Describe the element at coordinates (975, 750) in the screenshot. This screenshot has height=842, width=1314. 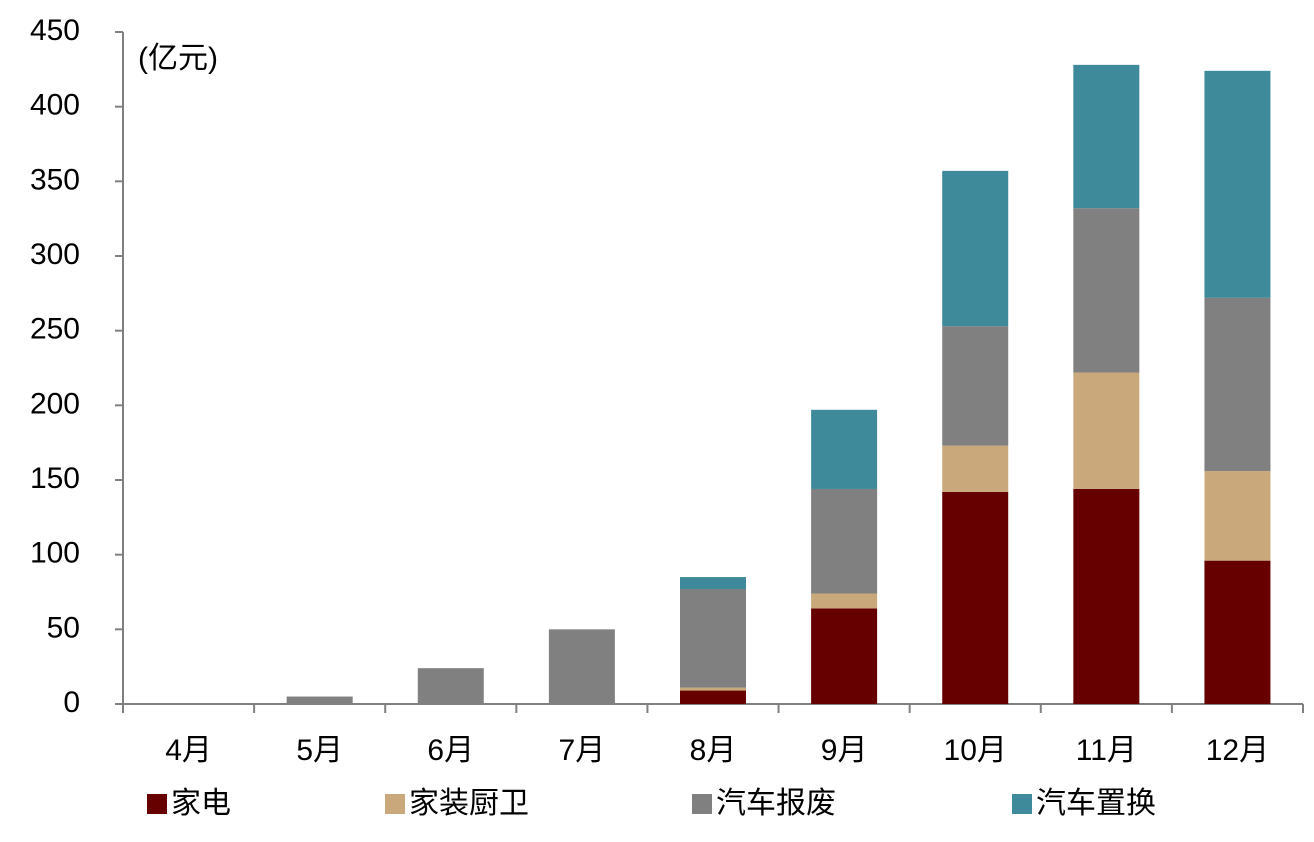
I see `x-tick-label: 10月` at that location.